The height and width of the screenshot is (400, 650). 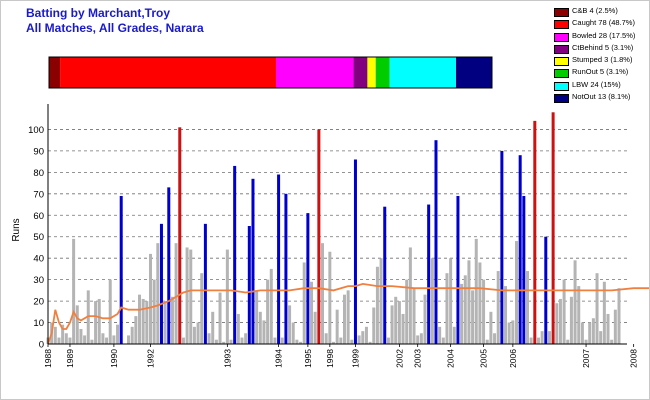 I want to click on dismissal-segment-cb, so click(x=55, y=72).